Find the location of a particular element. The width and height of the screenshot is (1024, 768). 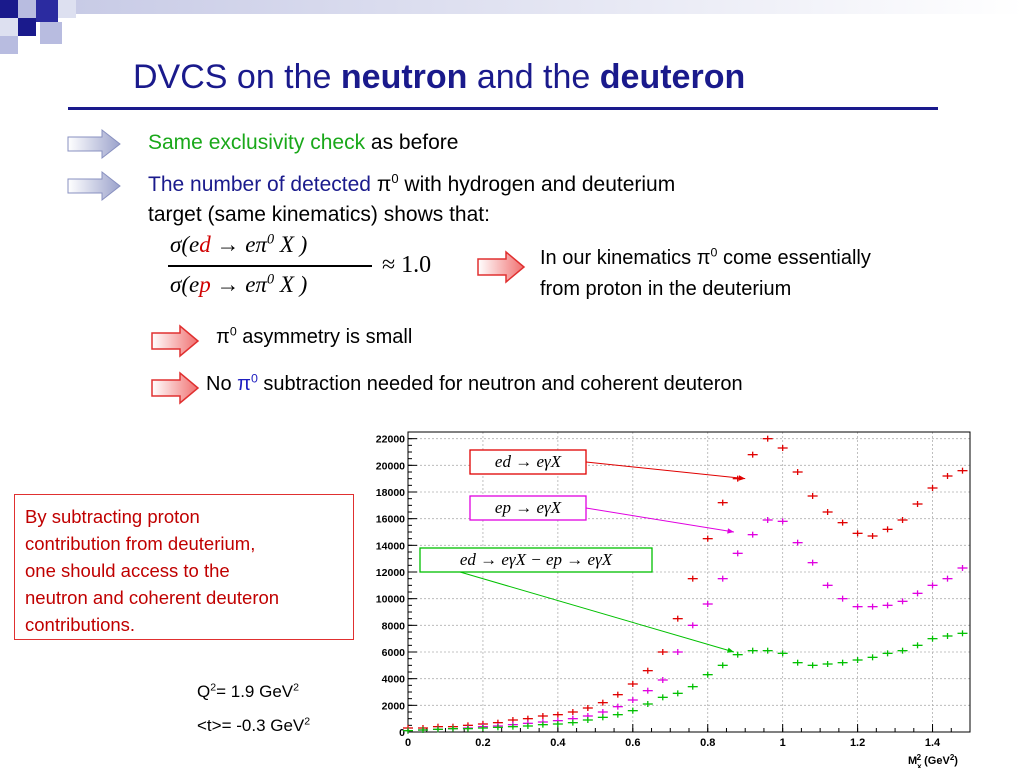

formula-numerator: σ(ed → eπ0 X ) is located at coordinates (239, 244).